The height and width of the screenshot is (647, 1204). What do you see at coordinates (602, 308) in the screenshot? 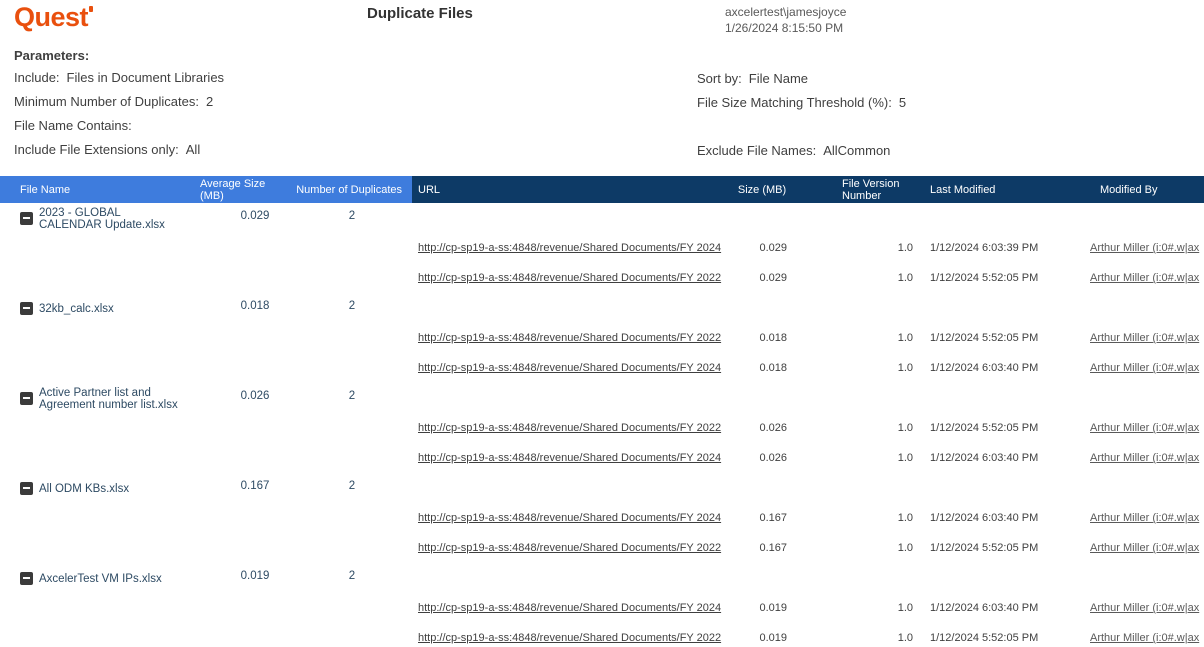
I see `group-summary-row: 32kb_calc.xlsx 0.018 2` at bounding box center [602, 308].